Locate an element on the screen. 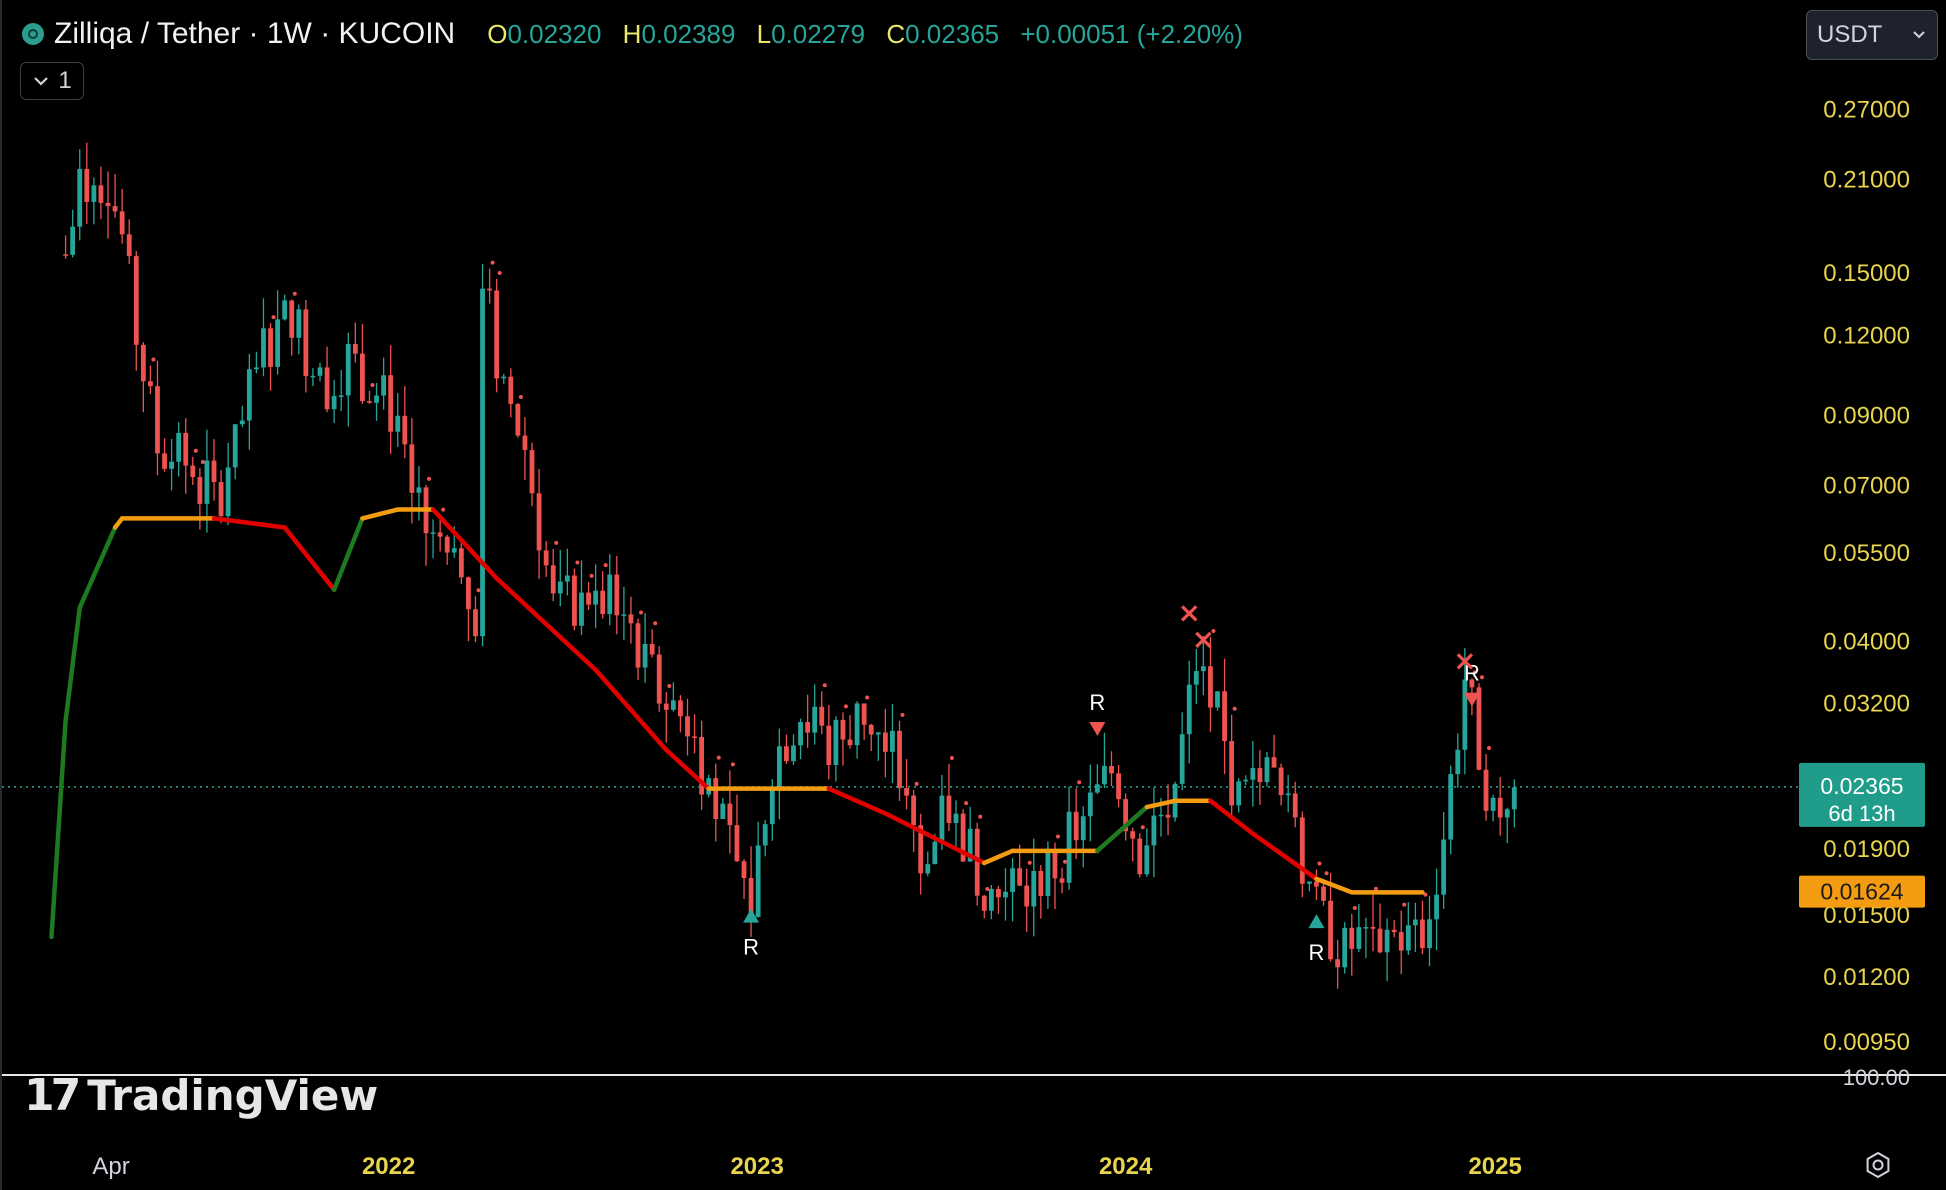 The width and height of the screenshot is (1946, 1190). currency-select: USDT is located at coordinates (1872, 35).